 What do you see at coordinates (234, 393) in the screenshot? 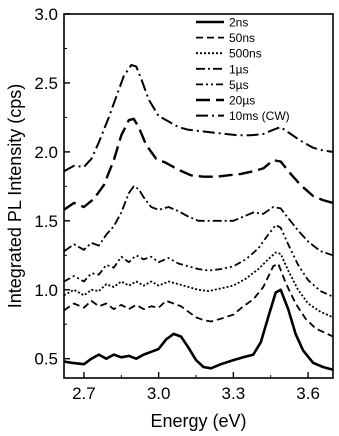
I see `x-tick-label: 3.3` at bounding box center [234, 393].